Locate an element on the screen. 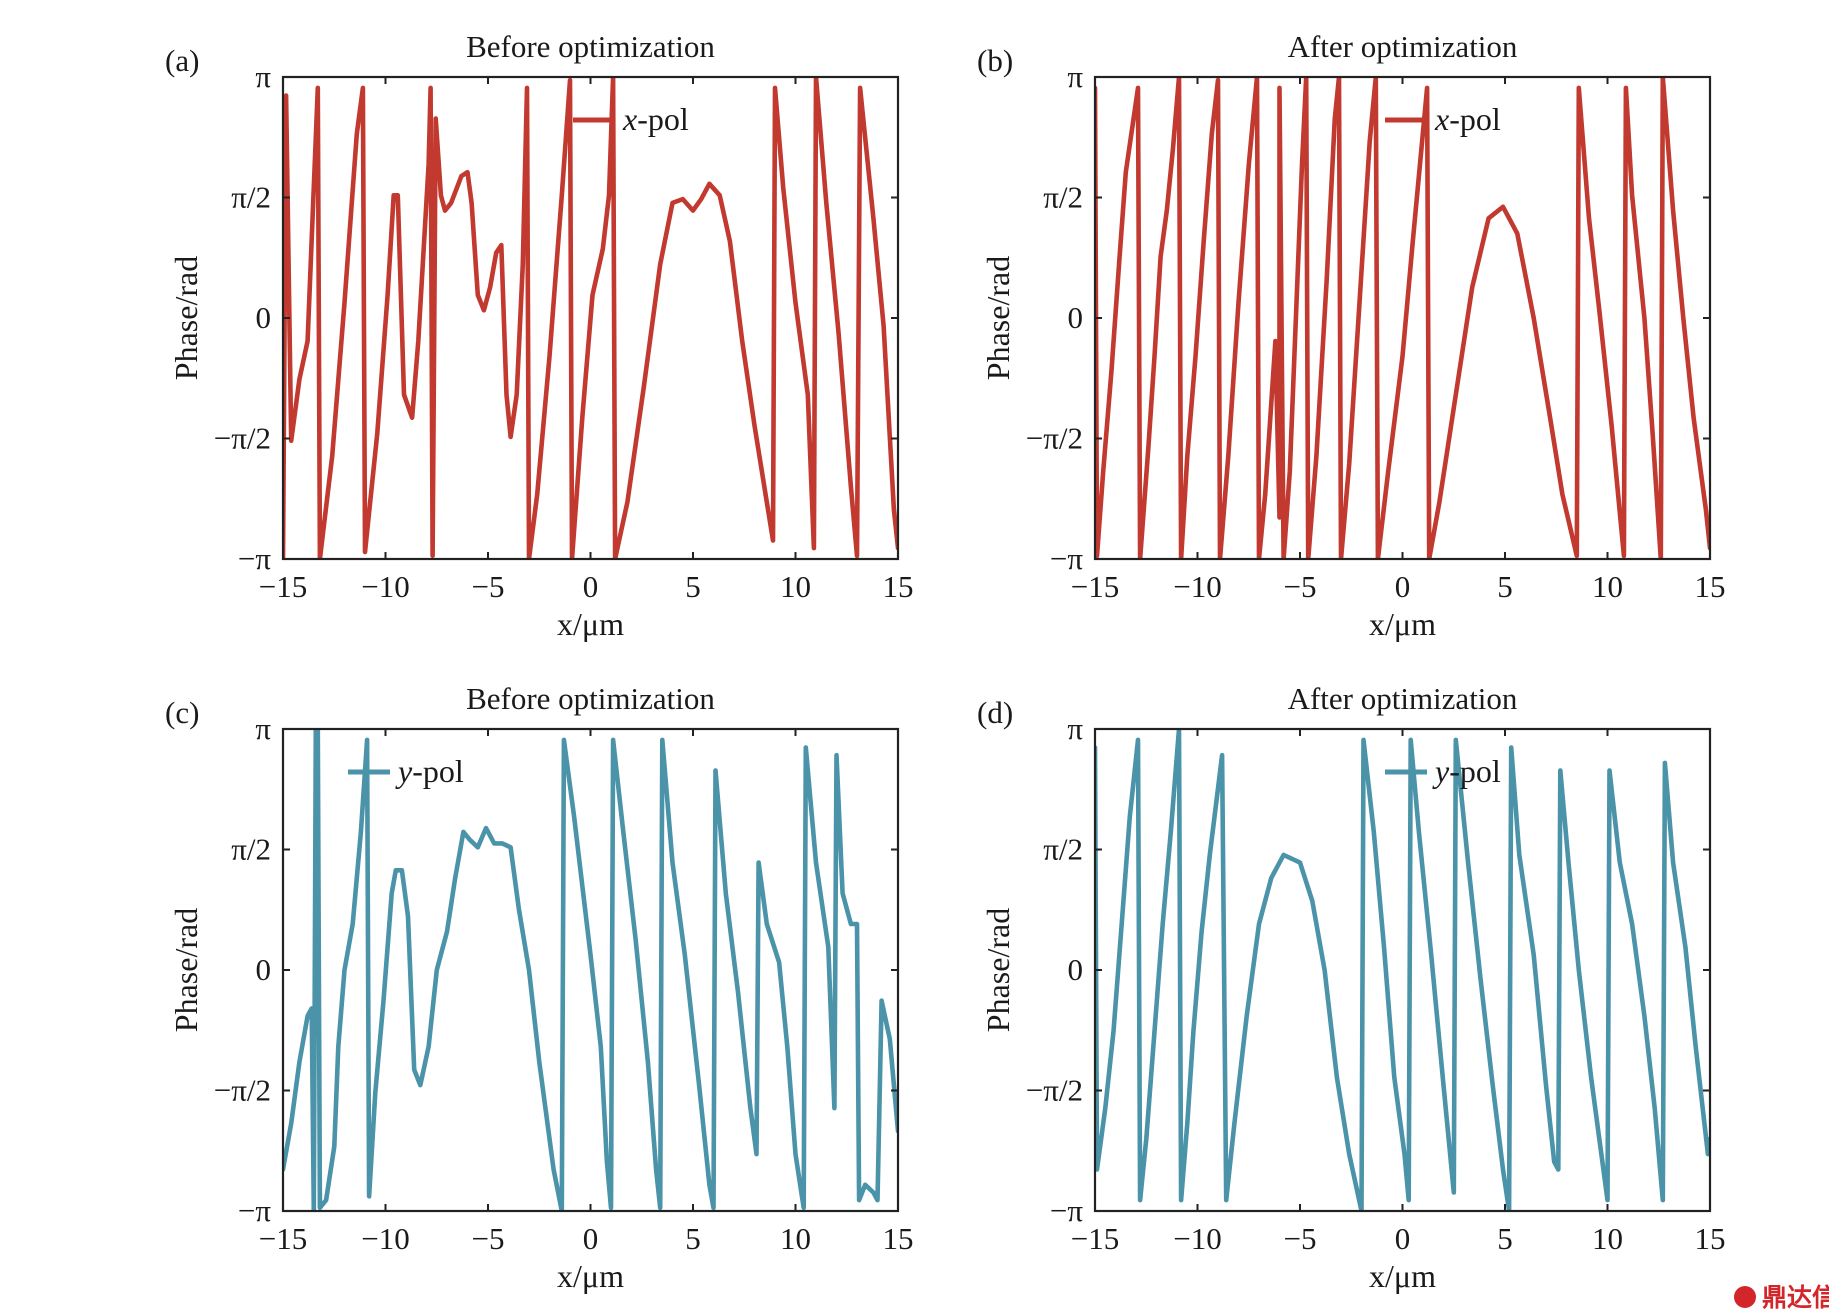 This screenshot has width=1829, height=1316. watermark-text: 鼎达信 is located at coordinates (1795, 1297).